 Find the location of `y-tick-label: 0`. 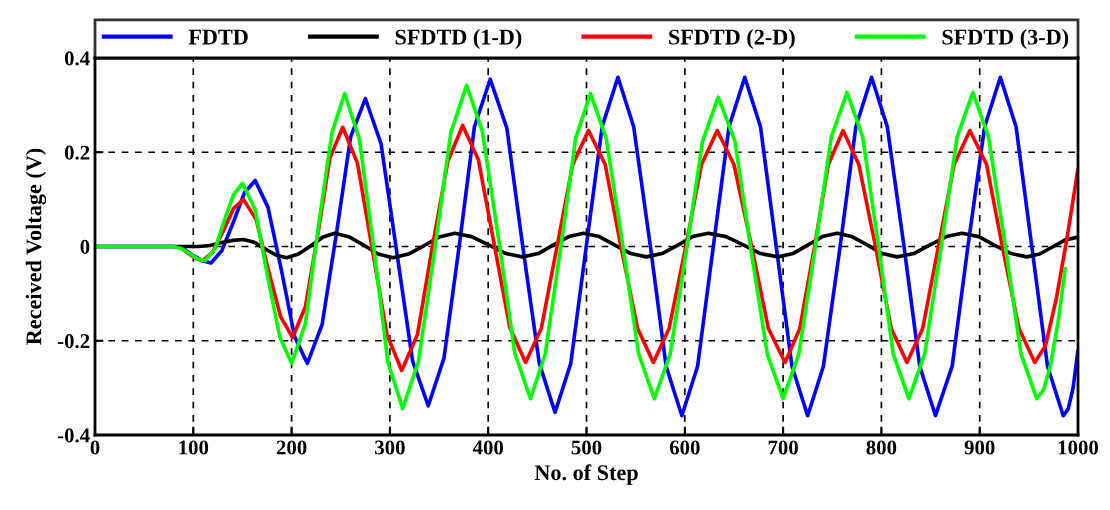

y-tick-label: 0 is located at coordinates (85, 246).